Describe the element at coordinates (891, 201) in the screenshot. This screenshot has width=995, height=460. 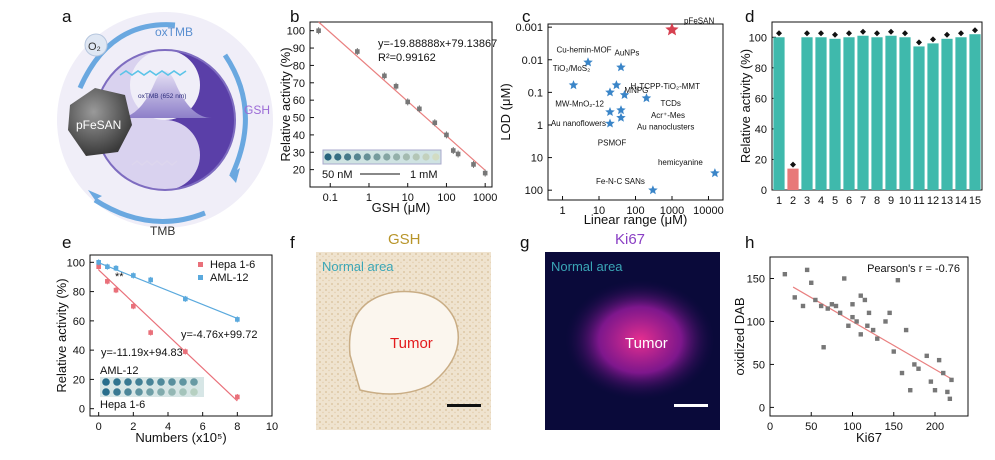
I see `x-tick-label: 9` at that location.